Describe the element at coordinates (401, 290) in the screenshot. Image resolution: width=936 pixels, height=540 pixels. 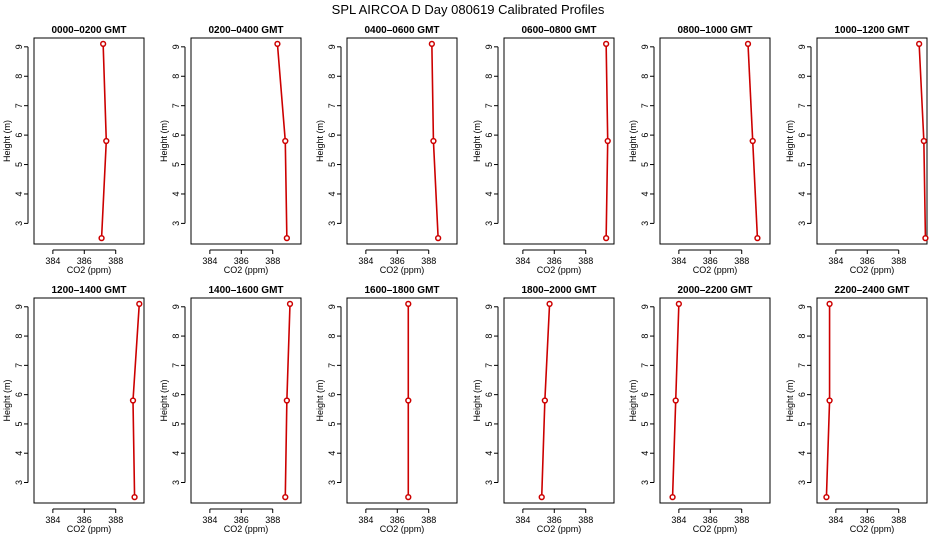
I see `panel-title: 1600–1800 GMT` at that location.